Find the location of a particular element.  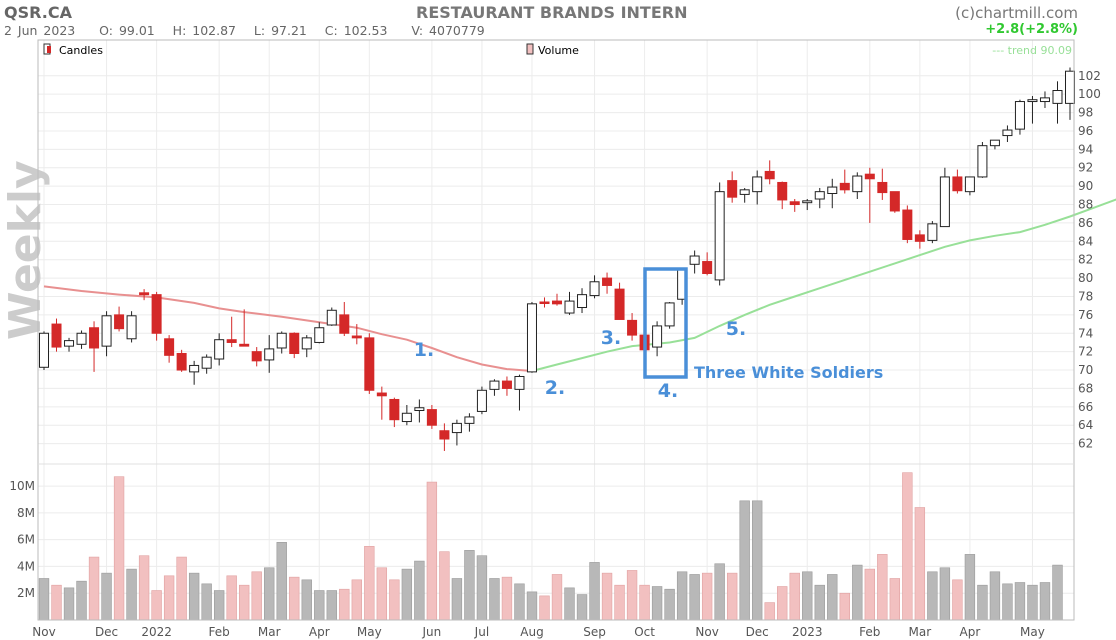

annotation-step-5: 5. is located at coordinates (736, 329).